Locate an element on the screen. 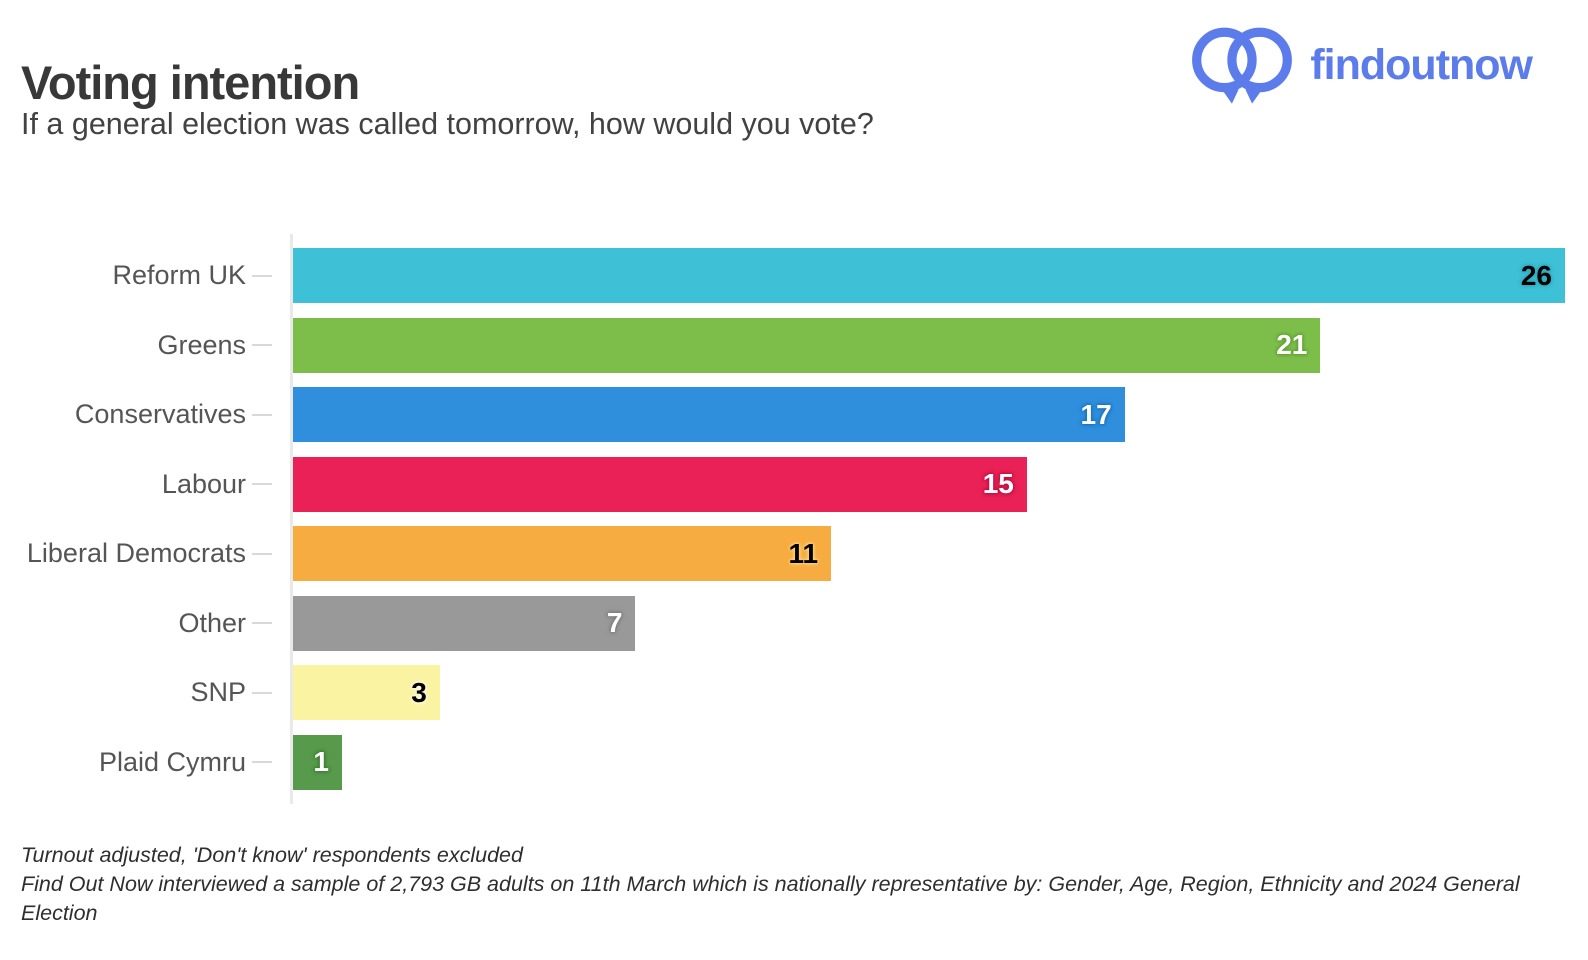  bar-track: 21 is located at coordinates (929, 345).